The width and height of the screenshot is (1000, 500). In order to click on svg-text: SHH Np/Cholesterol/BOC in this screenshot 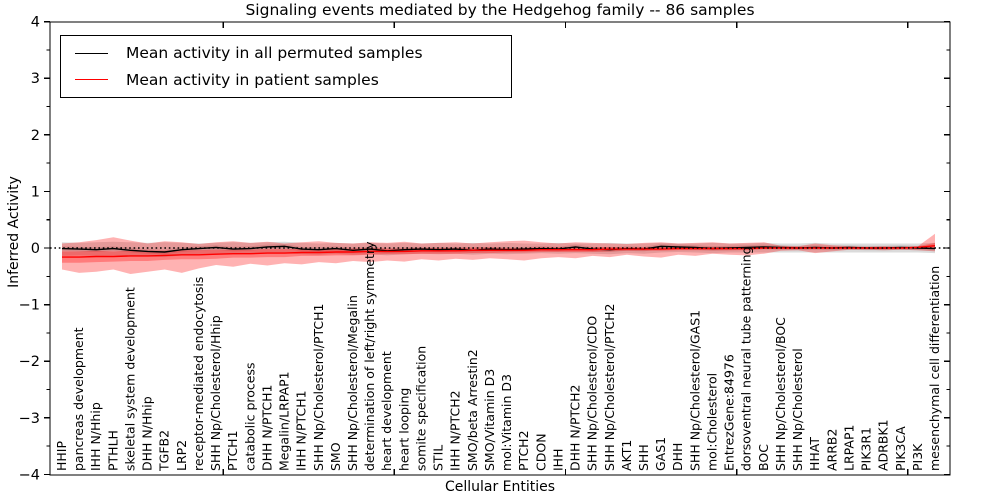, I will do `click(780, 394)`.